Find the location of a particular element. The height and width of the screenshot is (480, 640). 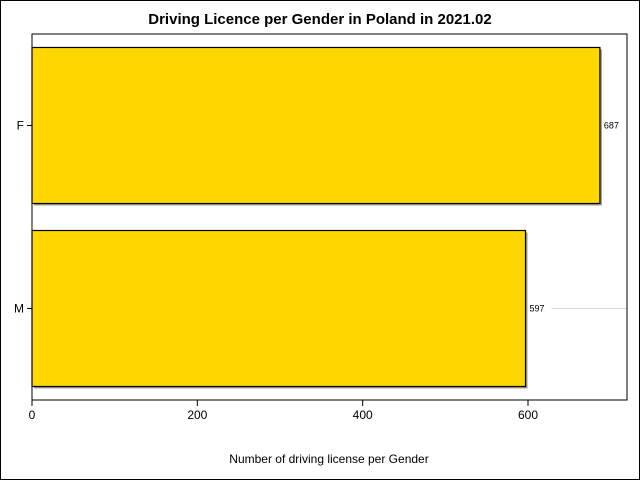

data-label-f: 687 is located at coordinates (611, 126).